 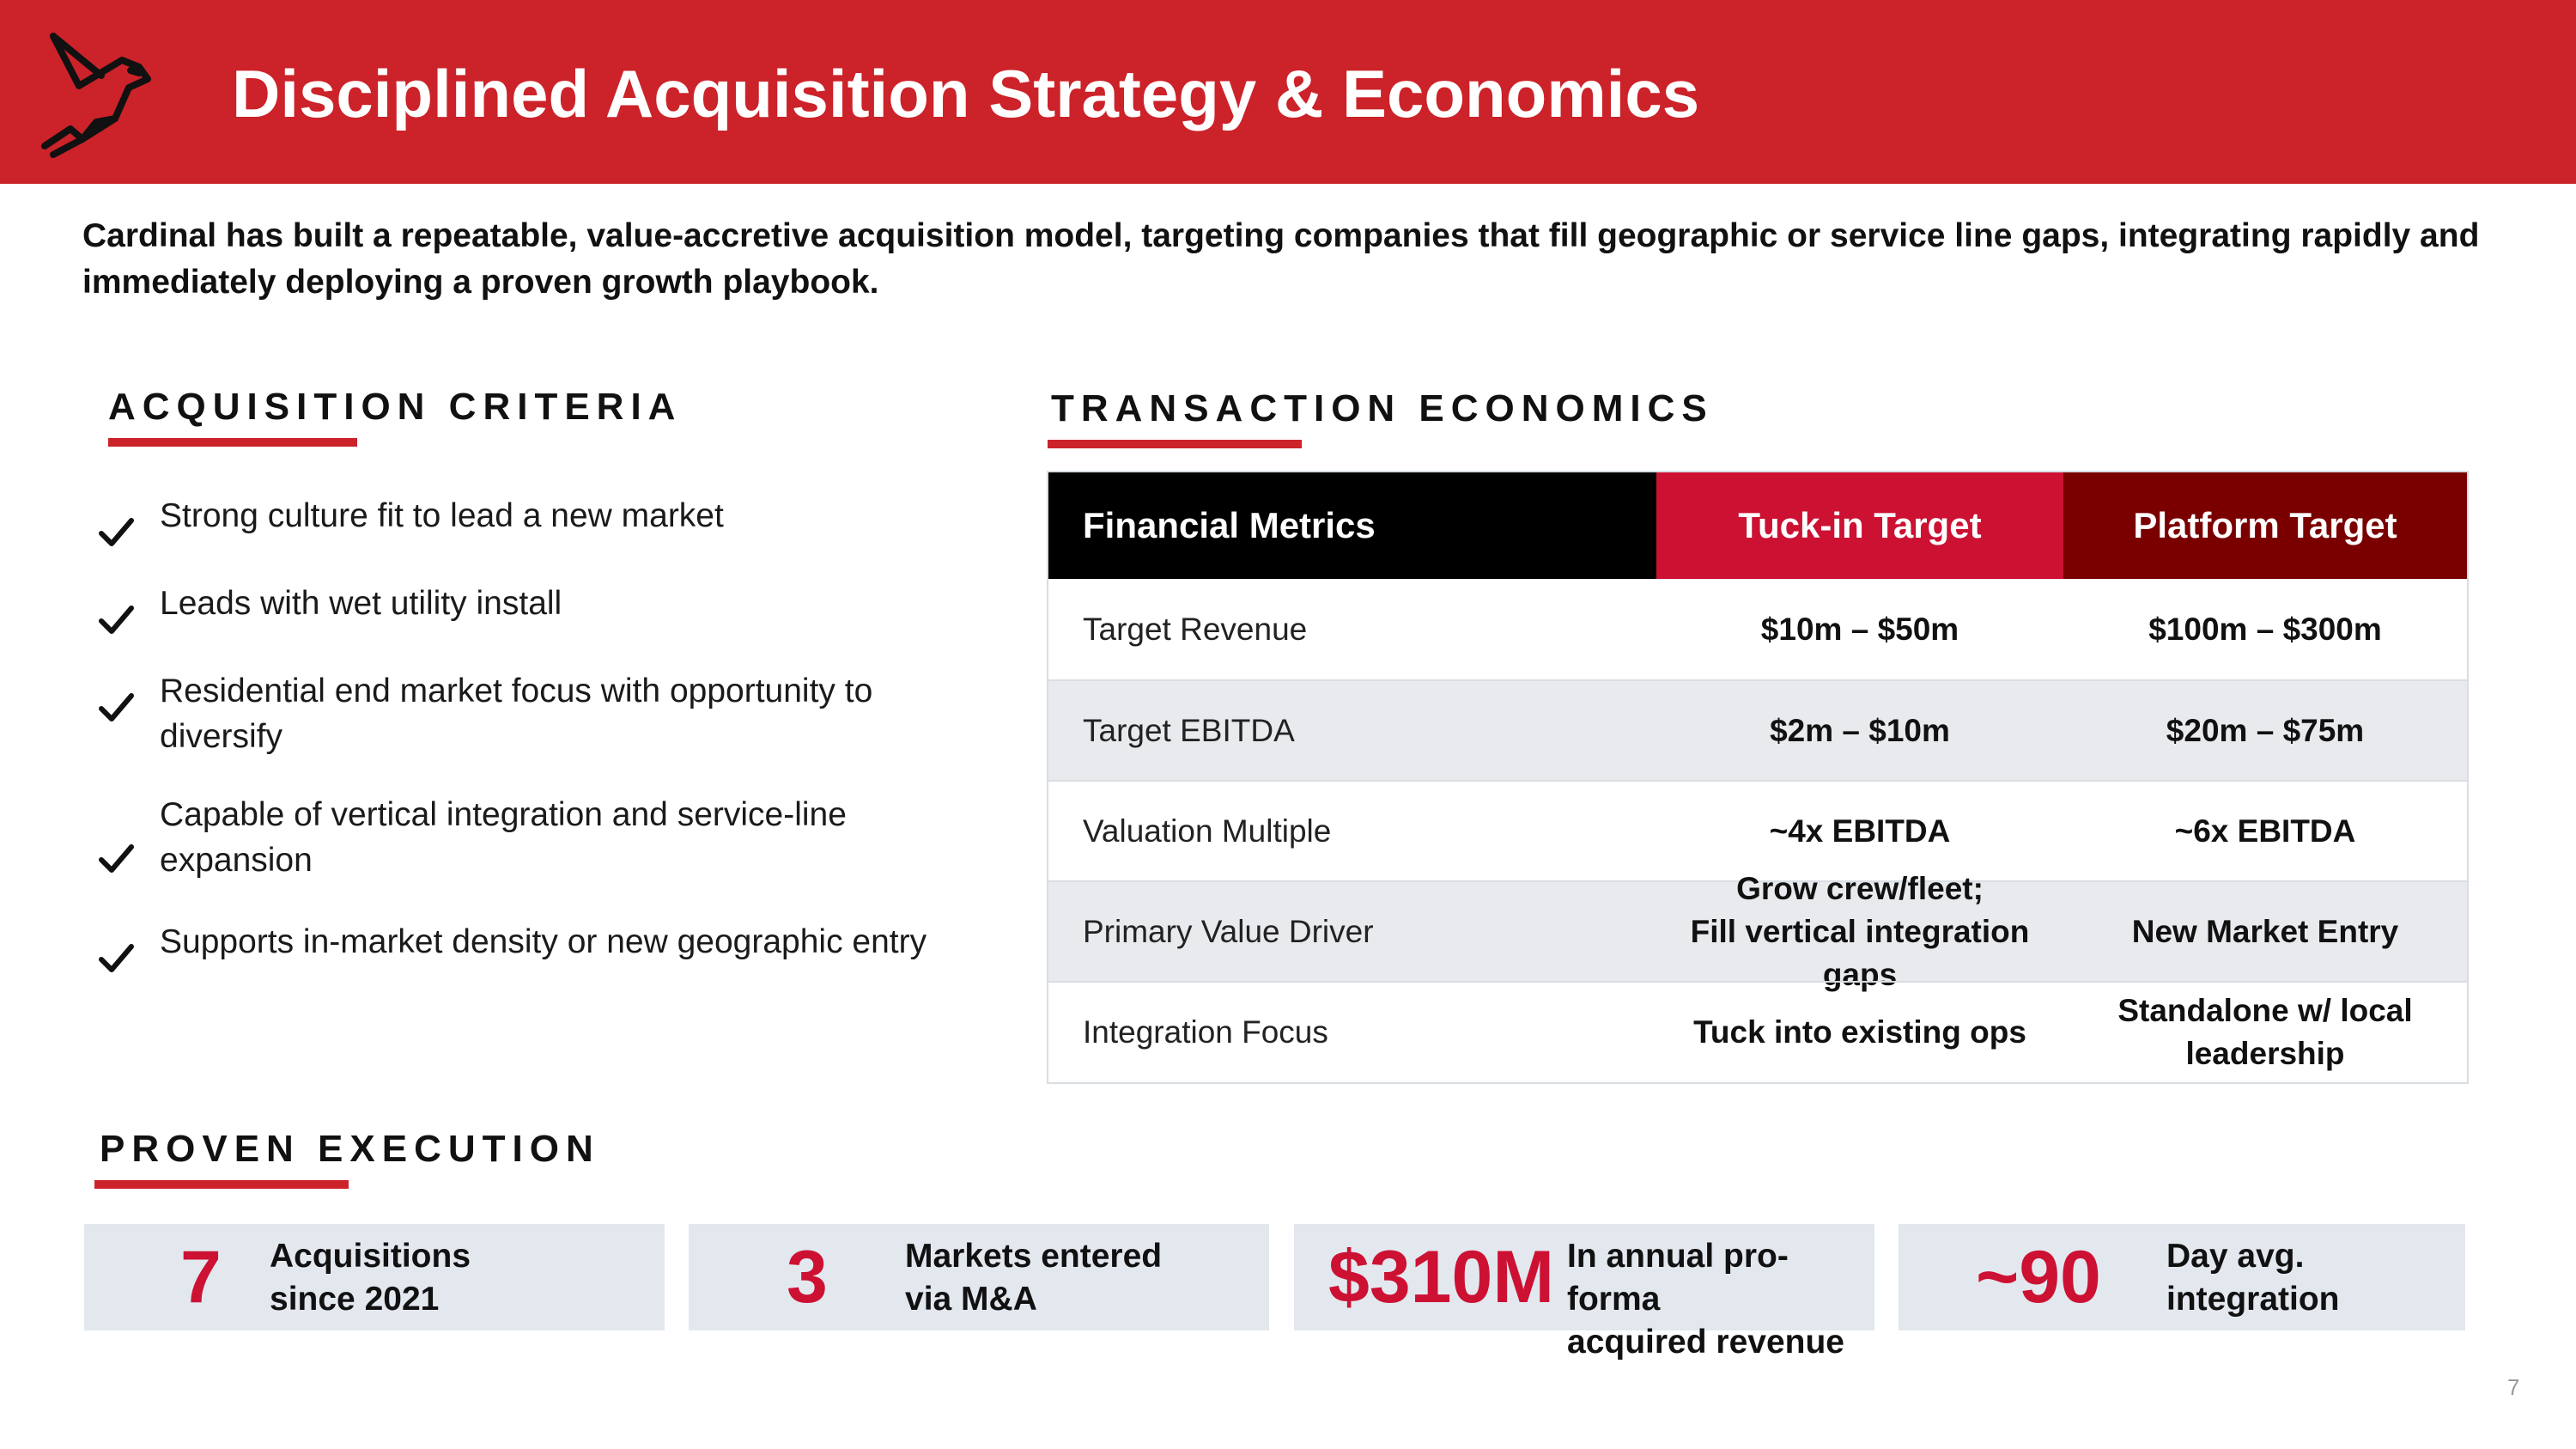 What do you see at coordinates (2265, 1010) in the screenshot?
I see `platform-value-line1: Standalone w/ local` at bounding box center [2265, 1010].